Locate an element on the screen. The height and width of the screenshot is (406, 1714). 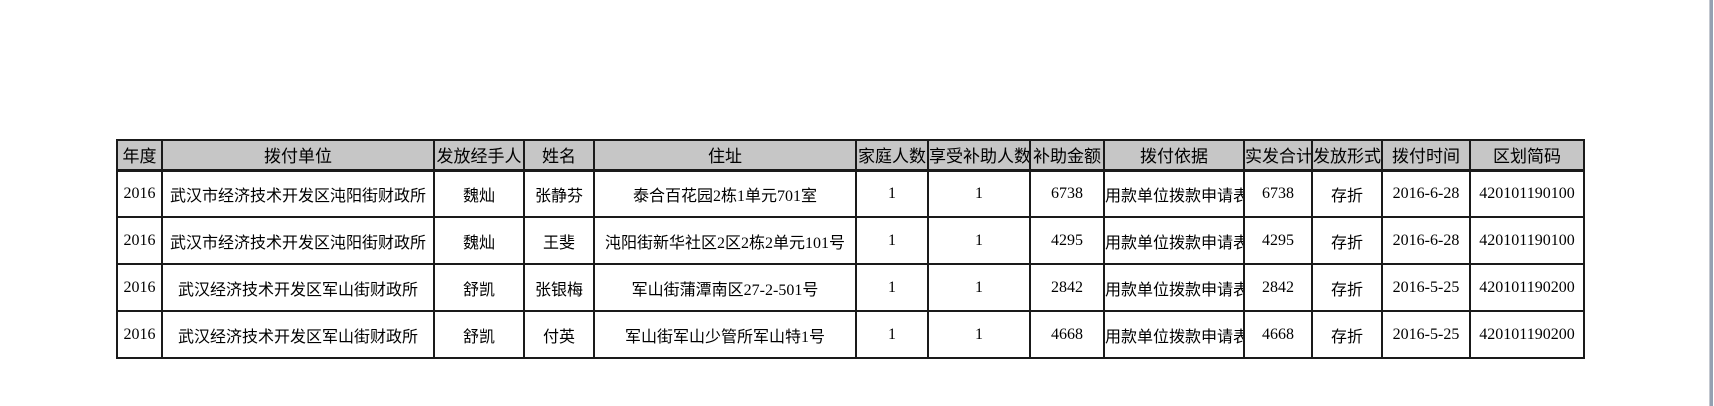
cell-name: 张静芬 is located at coordinates (559, 193).